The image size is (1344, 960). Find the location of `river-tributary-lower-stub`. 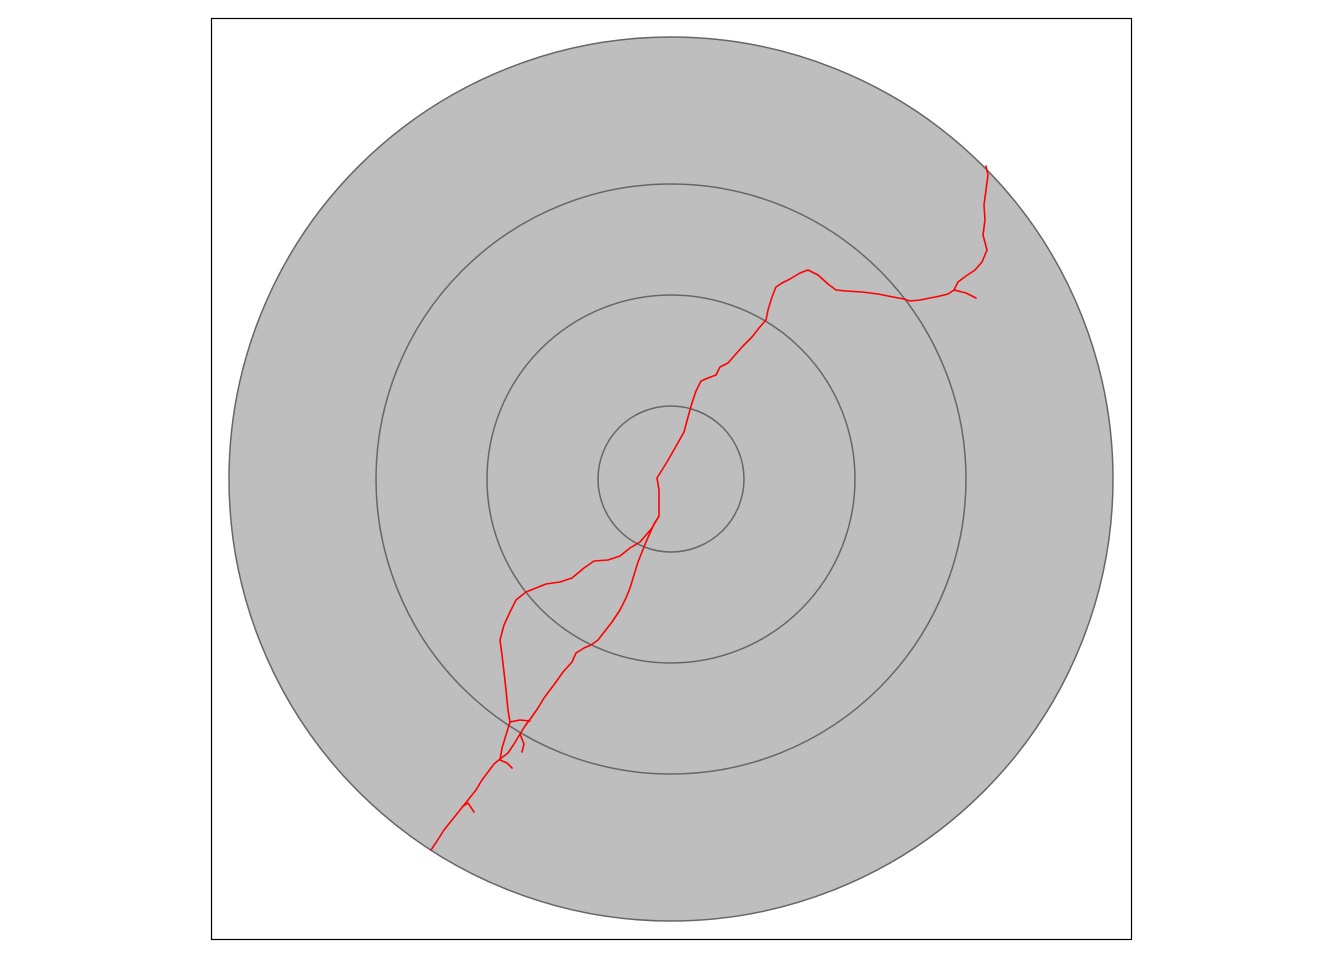

river-tributary-lower-stub is located at coordinates (522, 743).